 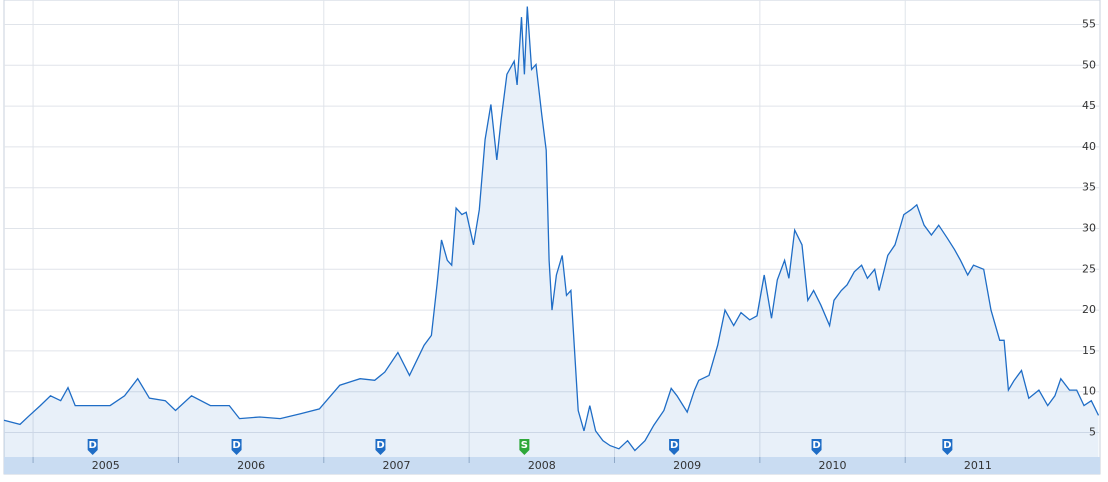 What do you see at coordinates (687, 465) in the screenshot?
I see `x-tick-label: 2009` at bounding box center [687, 465].